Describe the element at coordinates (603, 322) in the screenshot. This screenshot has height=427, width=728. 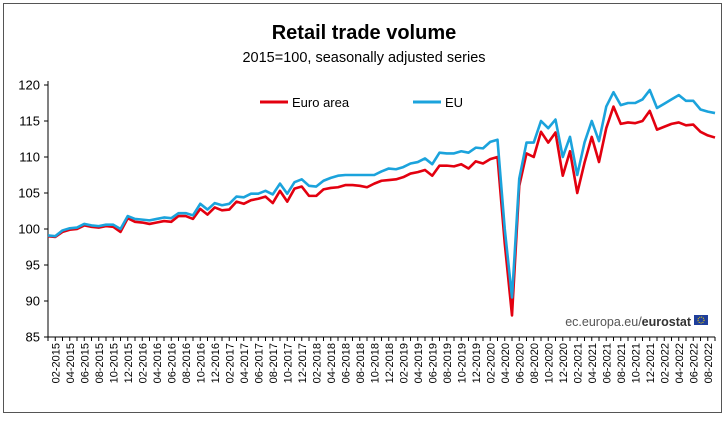
I see `source-prefix: ec.europa.eu/` at that location.